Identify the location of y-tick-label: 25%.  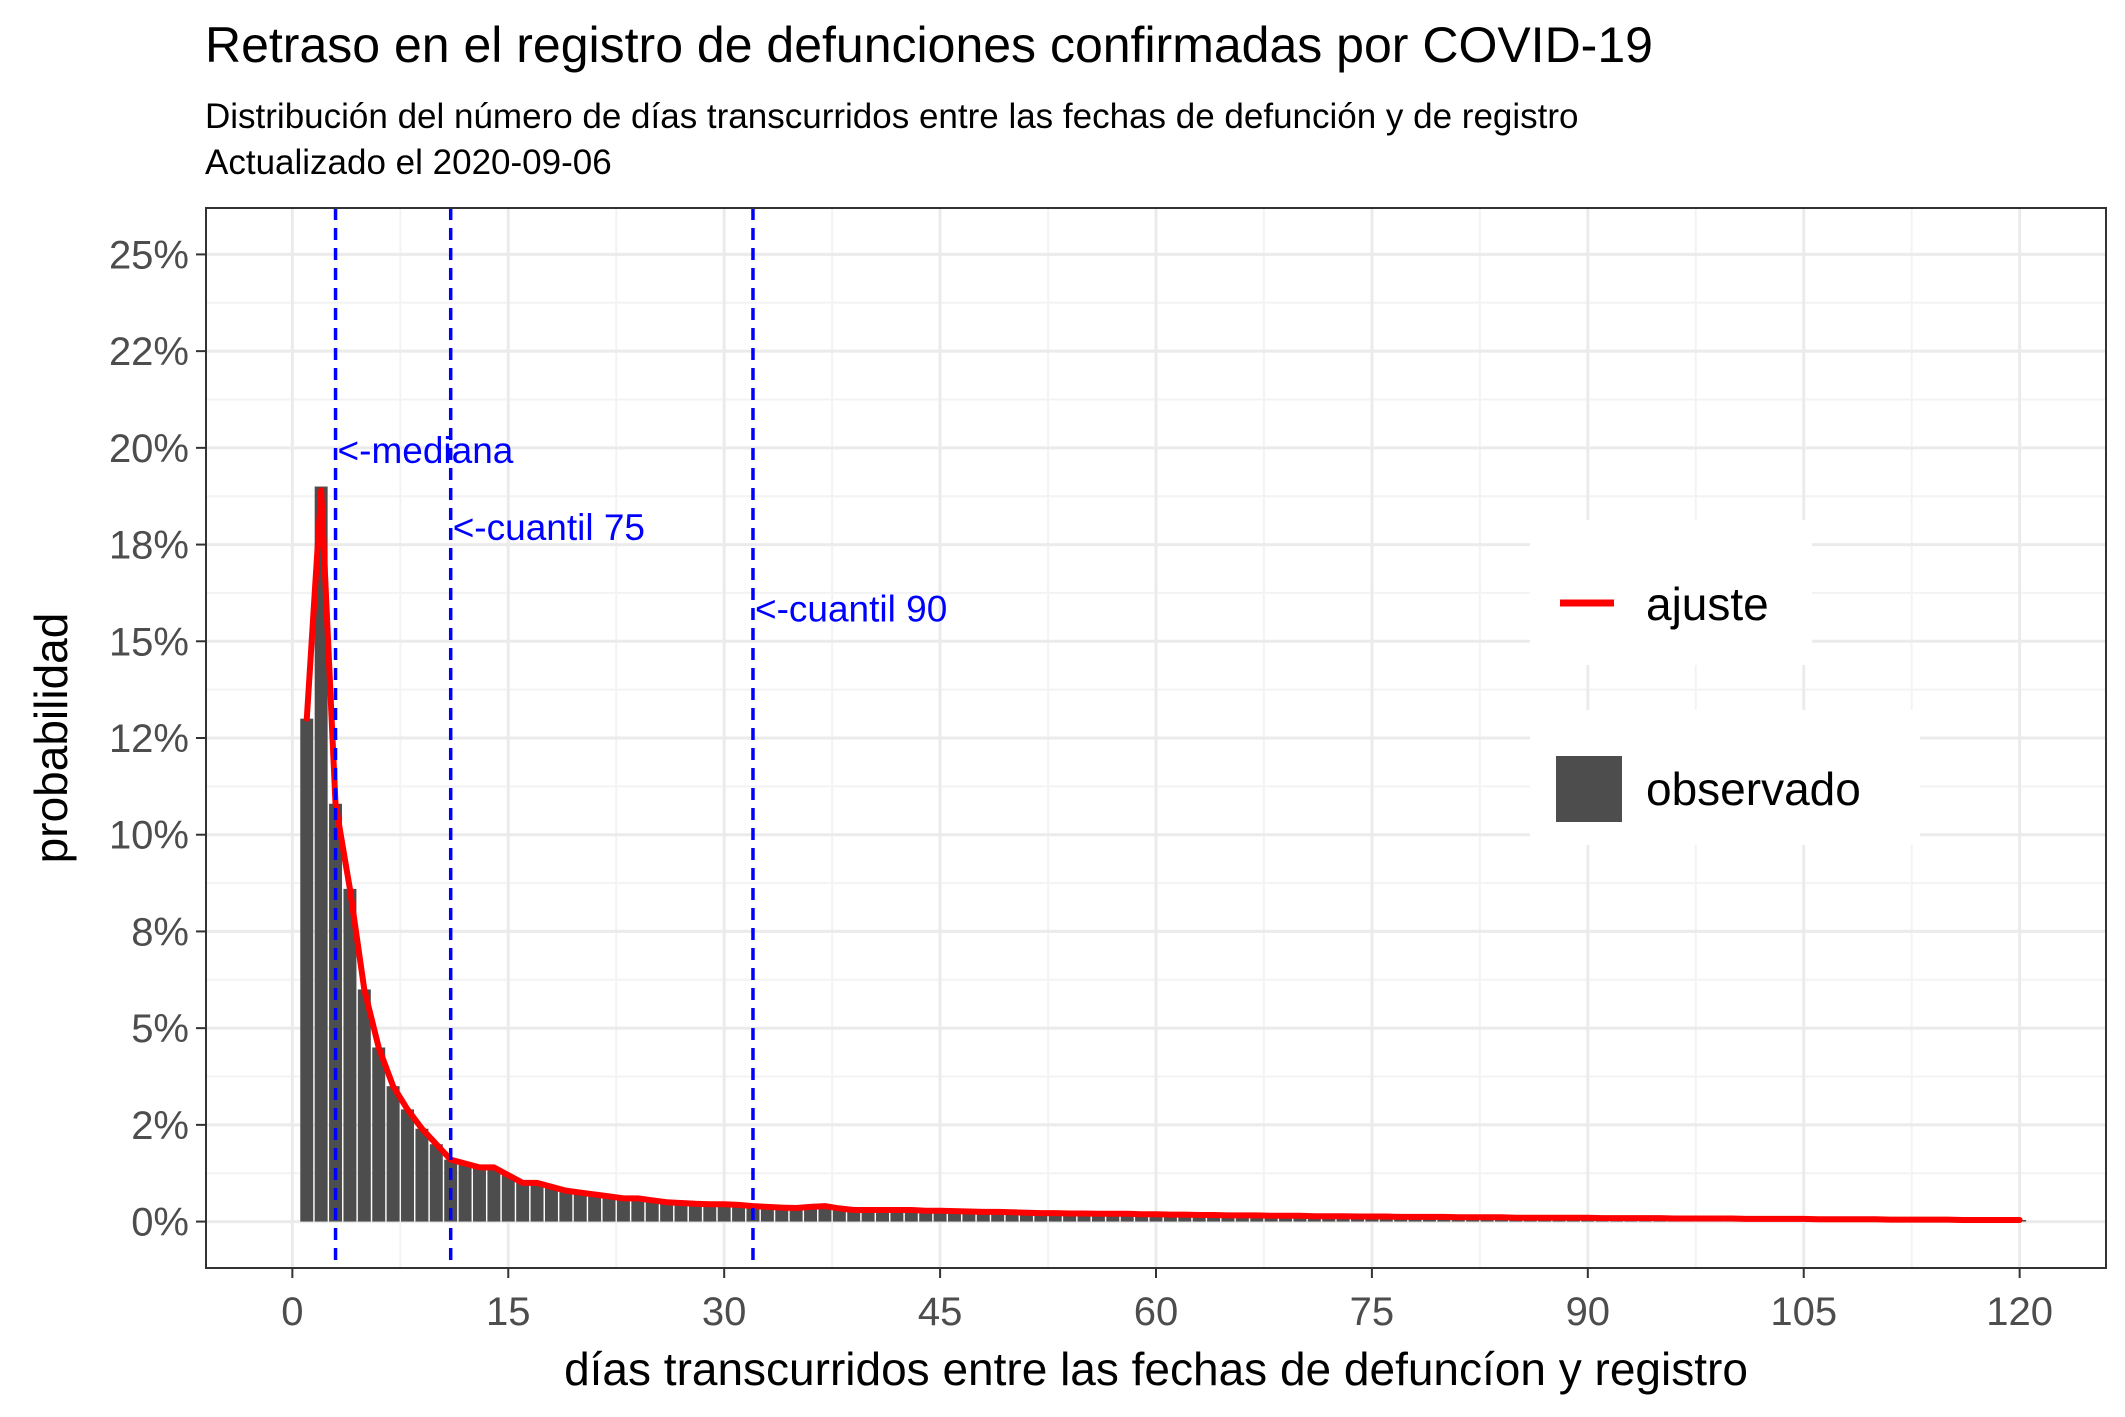
(149, 255).